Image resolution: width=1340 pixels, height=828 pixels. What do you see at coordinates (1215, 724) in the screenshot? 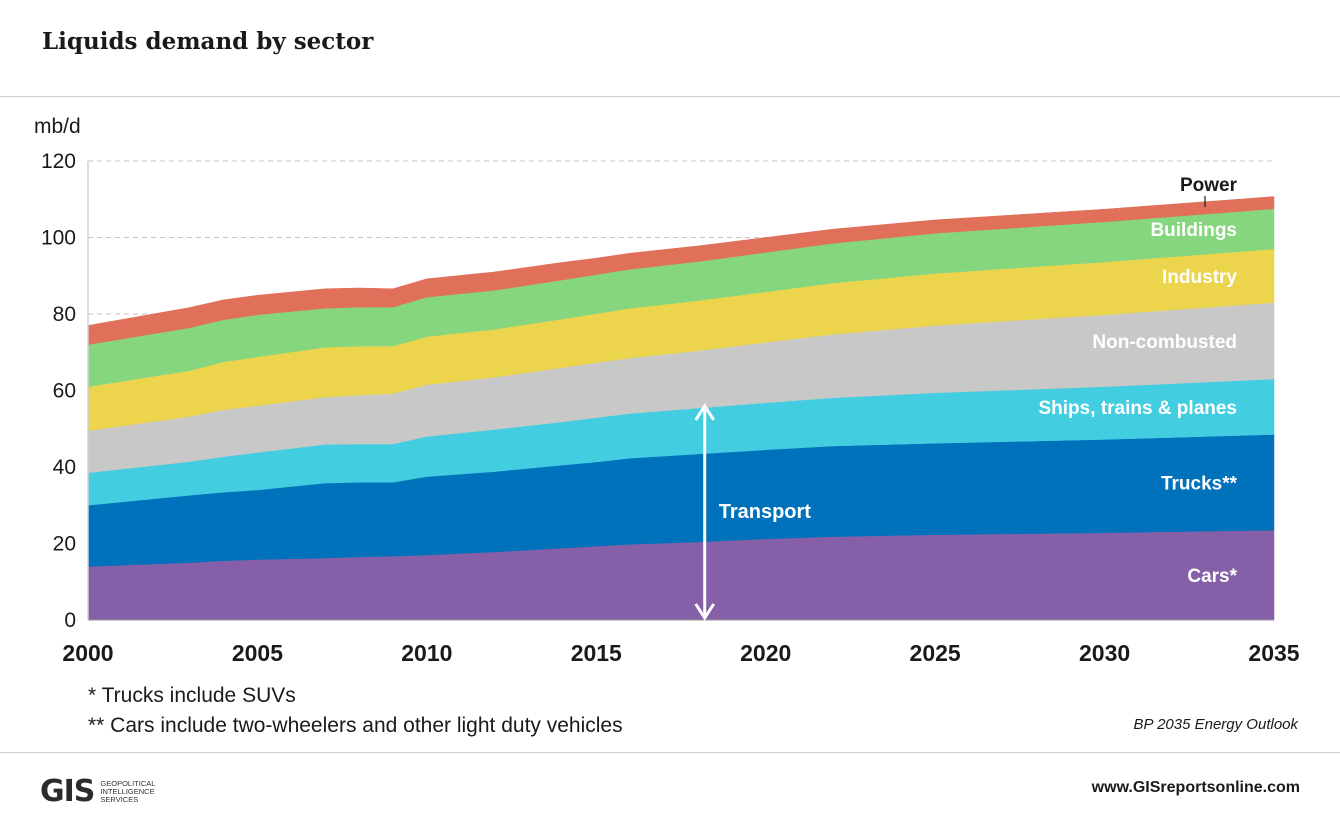
I see `source-note: BP 2035 Energy Outlook` at bounding box center [1215, 724].